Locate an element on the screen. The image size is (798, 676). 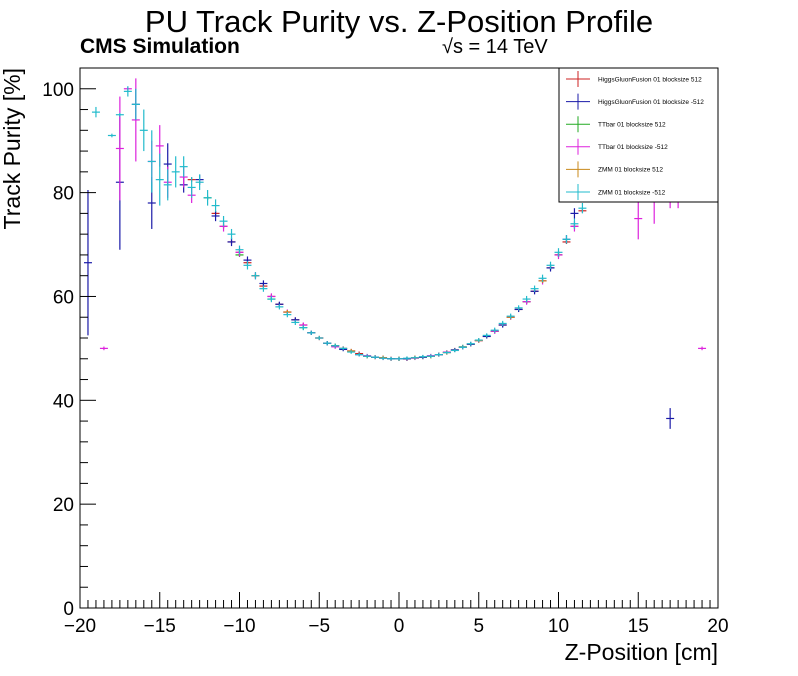
legend-label: ZMM 01 blocksize -512 is located at coordinates (632, 192).